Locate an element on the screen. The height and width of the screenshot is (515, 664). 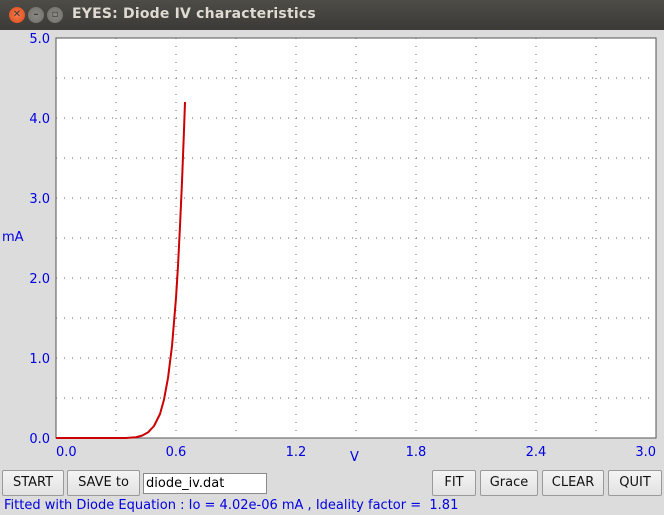
x-tick-label: 3.0 is located at coordinates (645, 452).